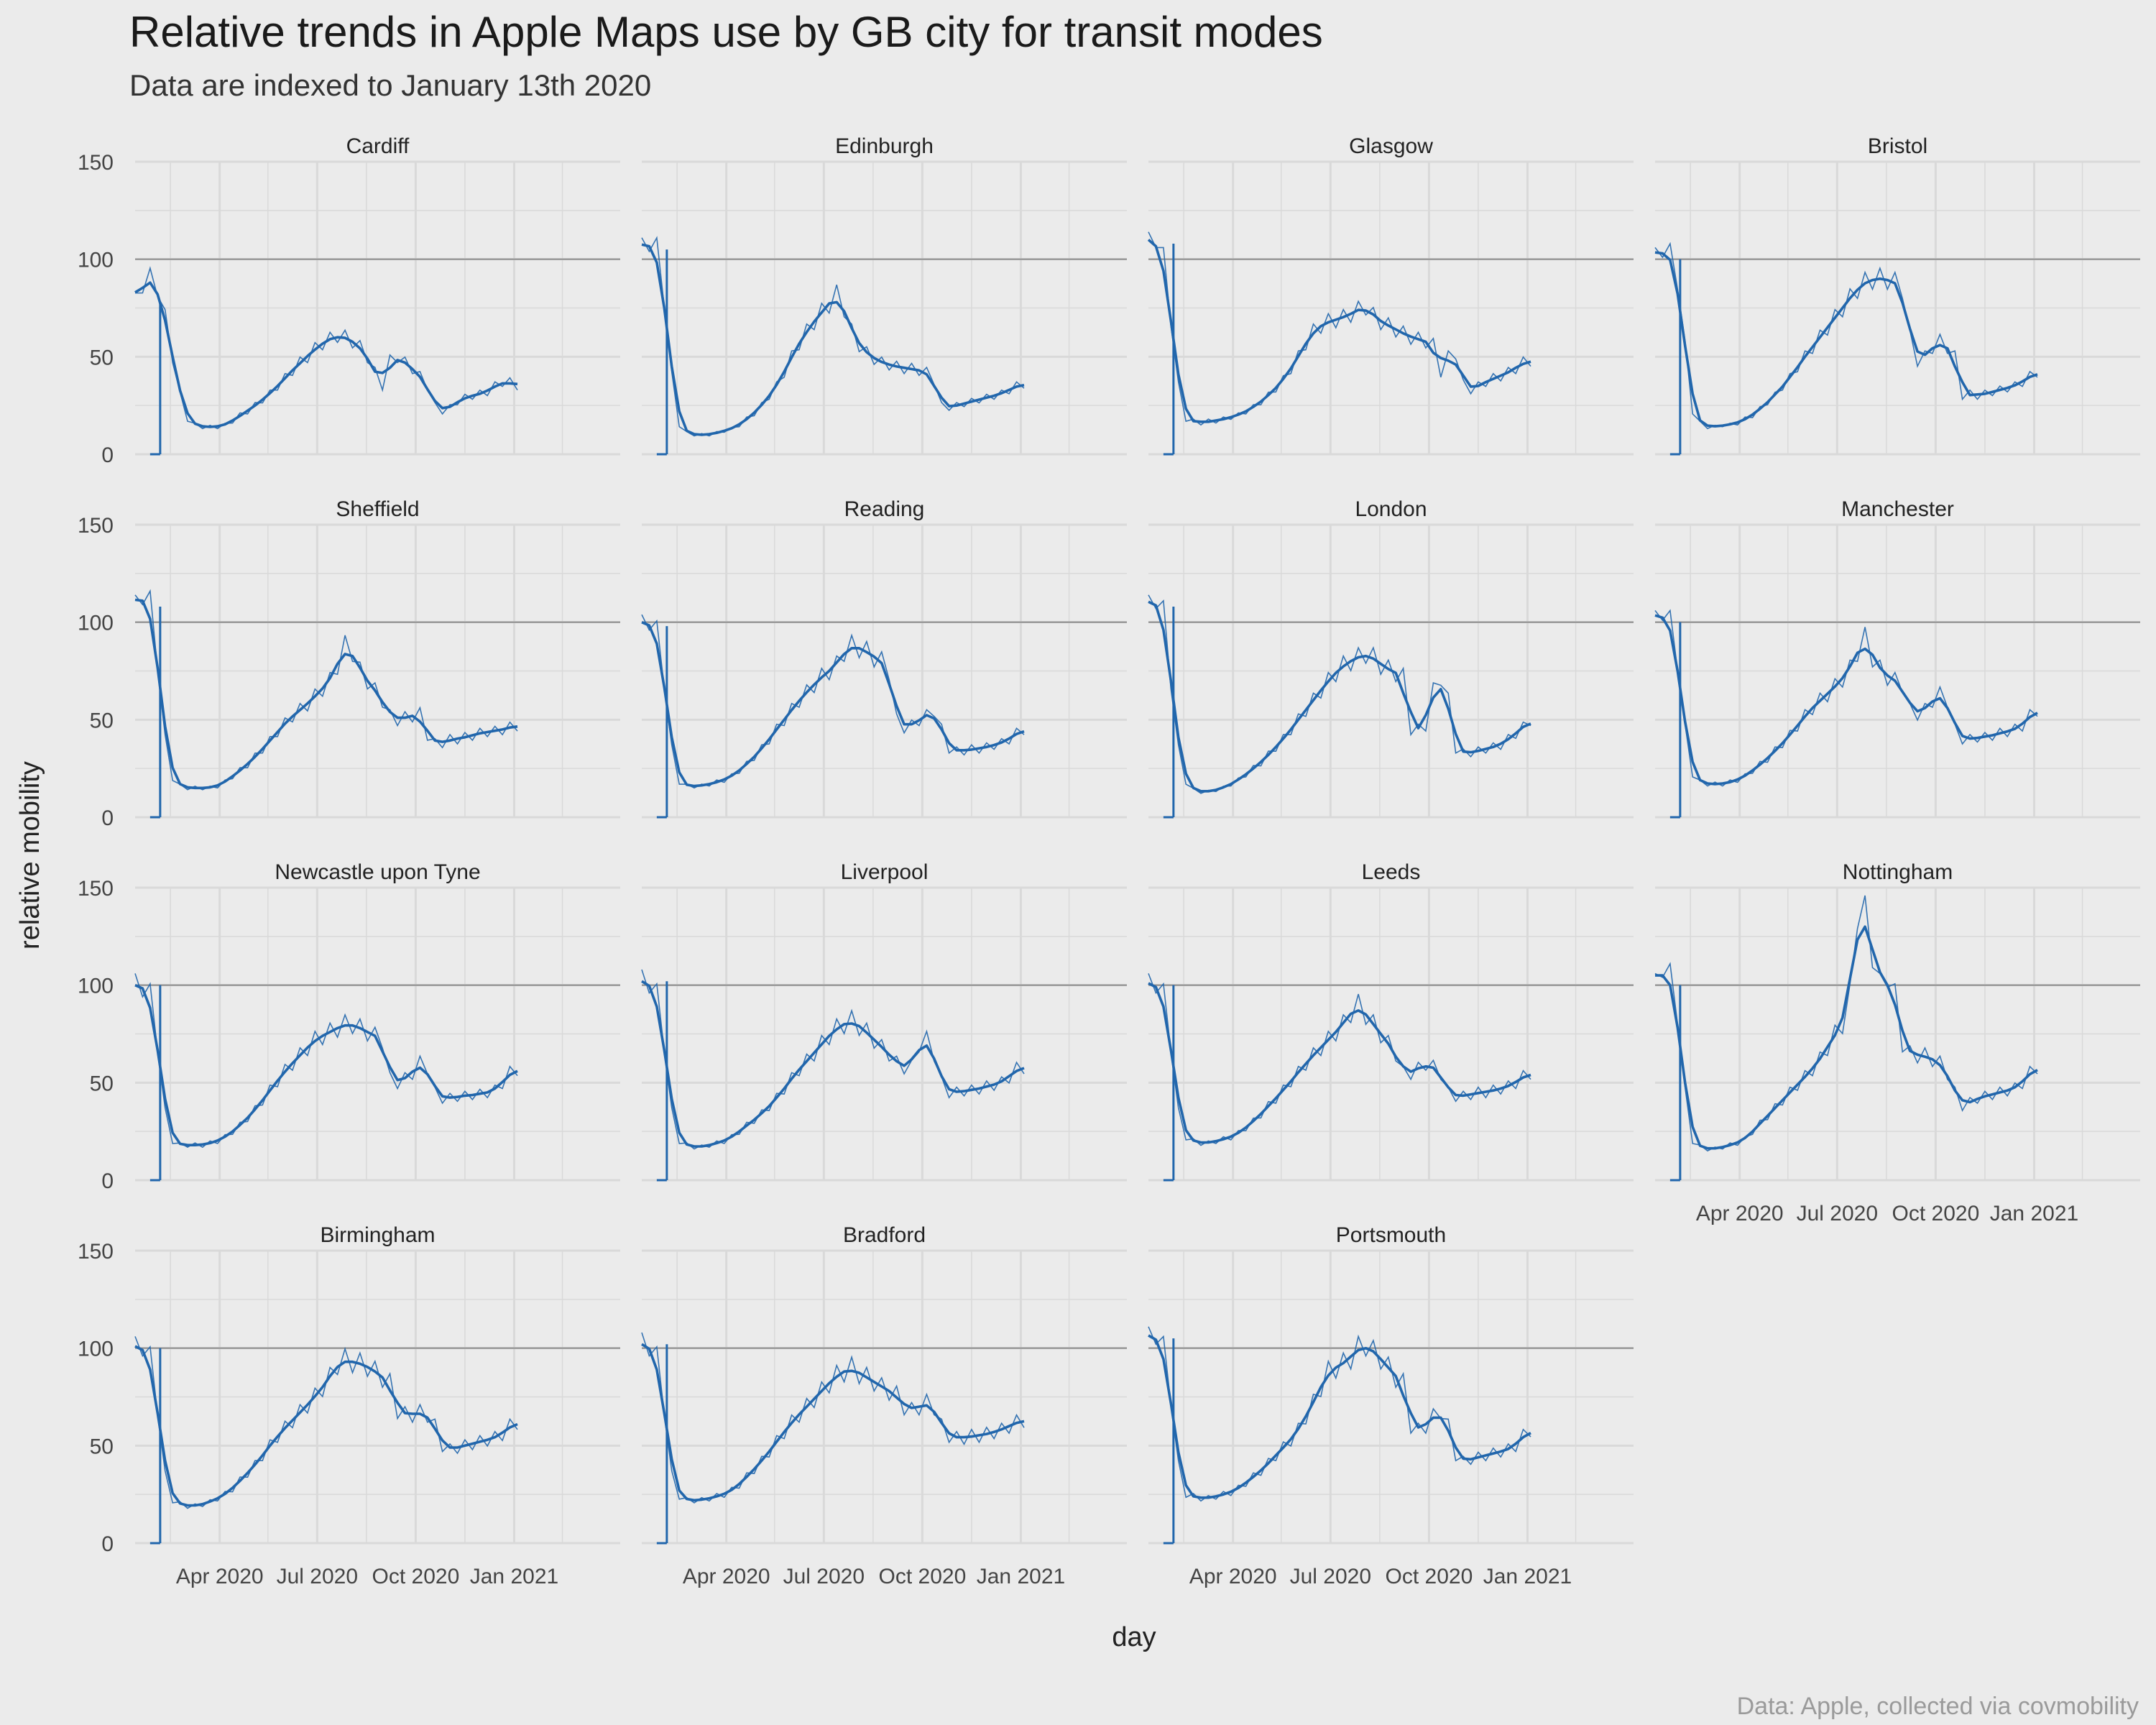 This screenshot has width=2156, height=1725. What do you see at coordinates (1392, 872) in the screenshot?
I see `facet-strip-label: Leeds` at bounding box center [1392, 872].